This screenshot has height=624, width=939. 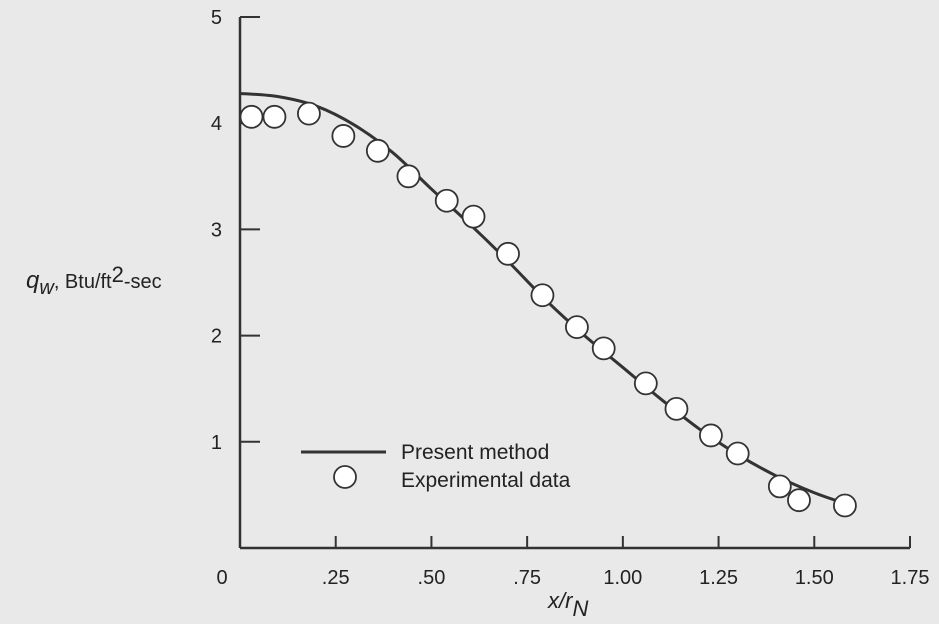 I want to click on legend-label-present-method: Present method, so click(x=475, y=452).